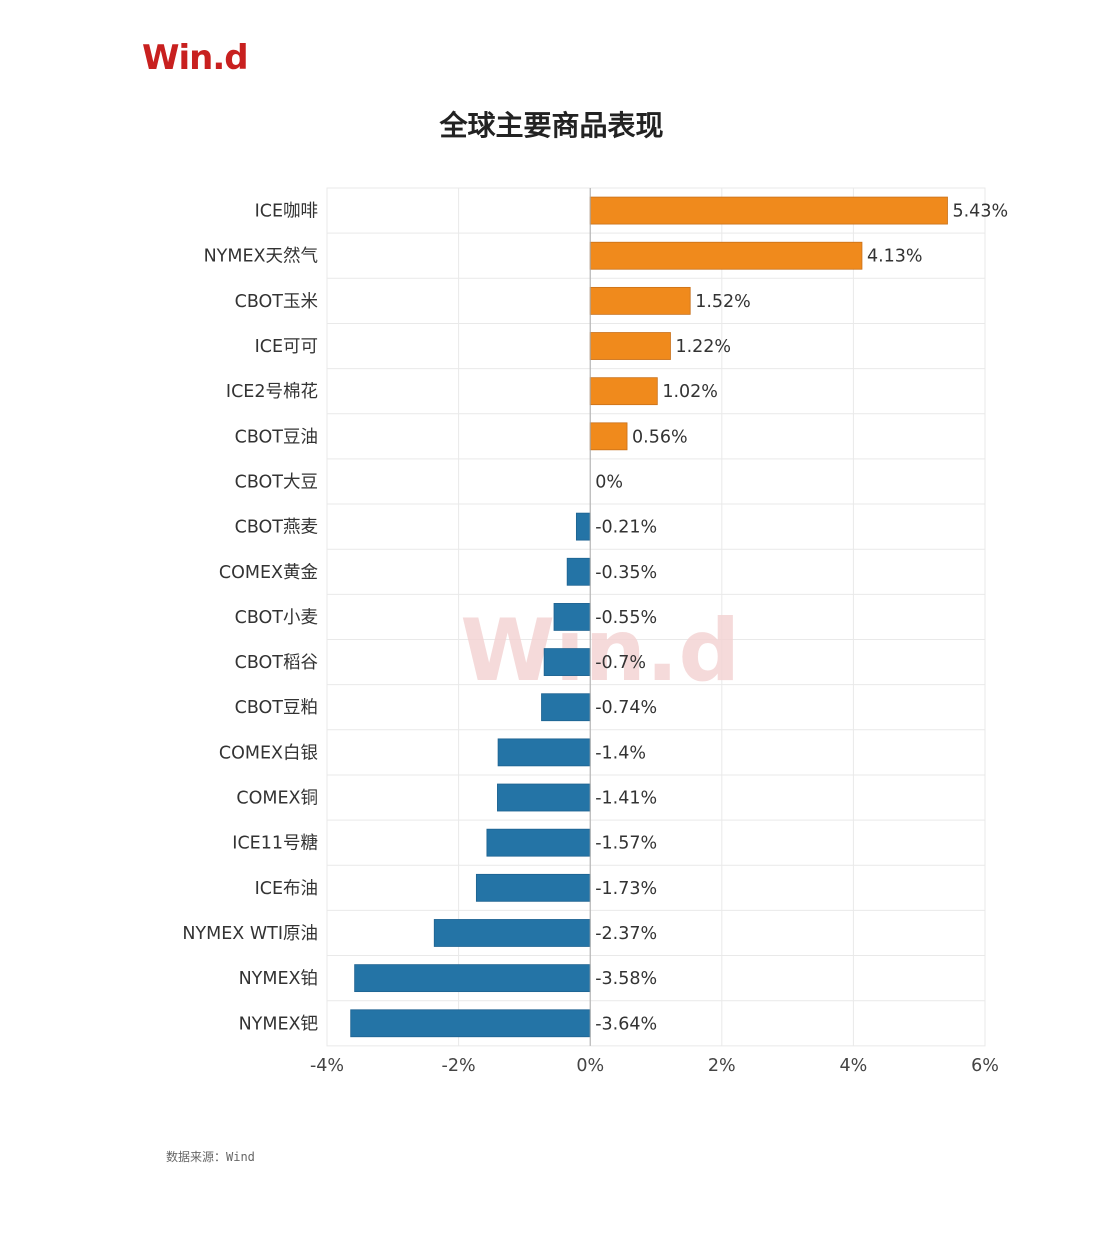 The image size is (1103, 1236). Describe the element at coordinates (626, 799) in the screenshot. I see `data-label: -1.41%` at that location.